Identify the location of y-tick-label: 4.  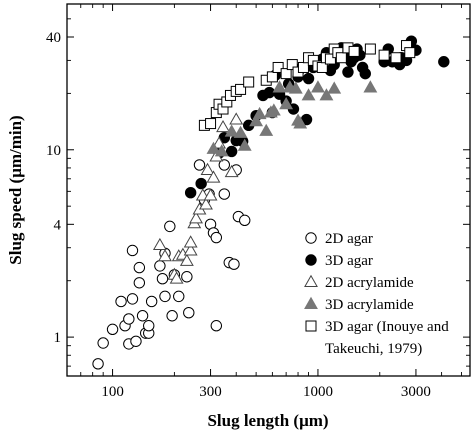
(58, 225).